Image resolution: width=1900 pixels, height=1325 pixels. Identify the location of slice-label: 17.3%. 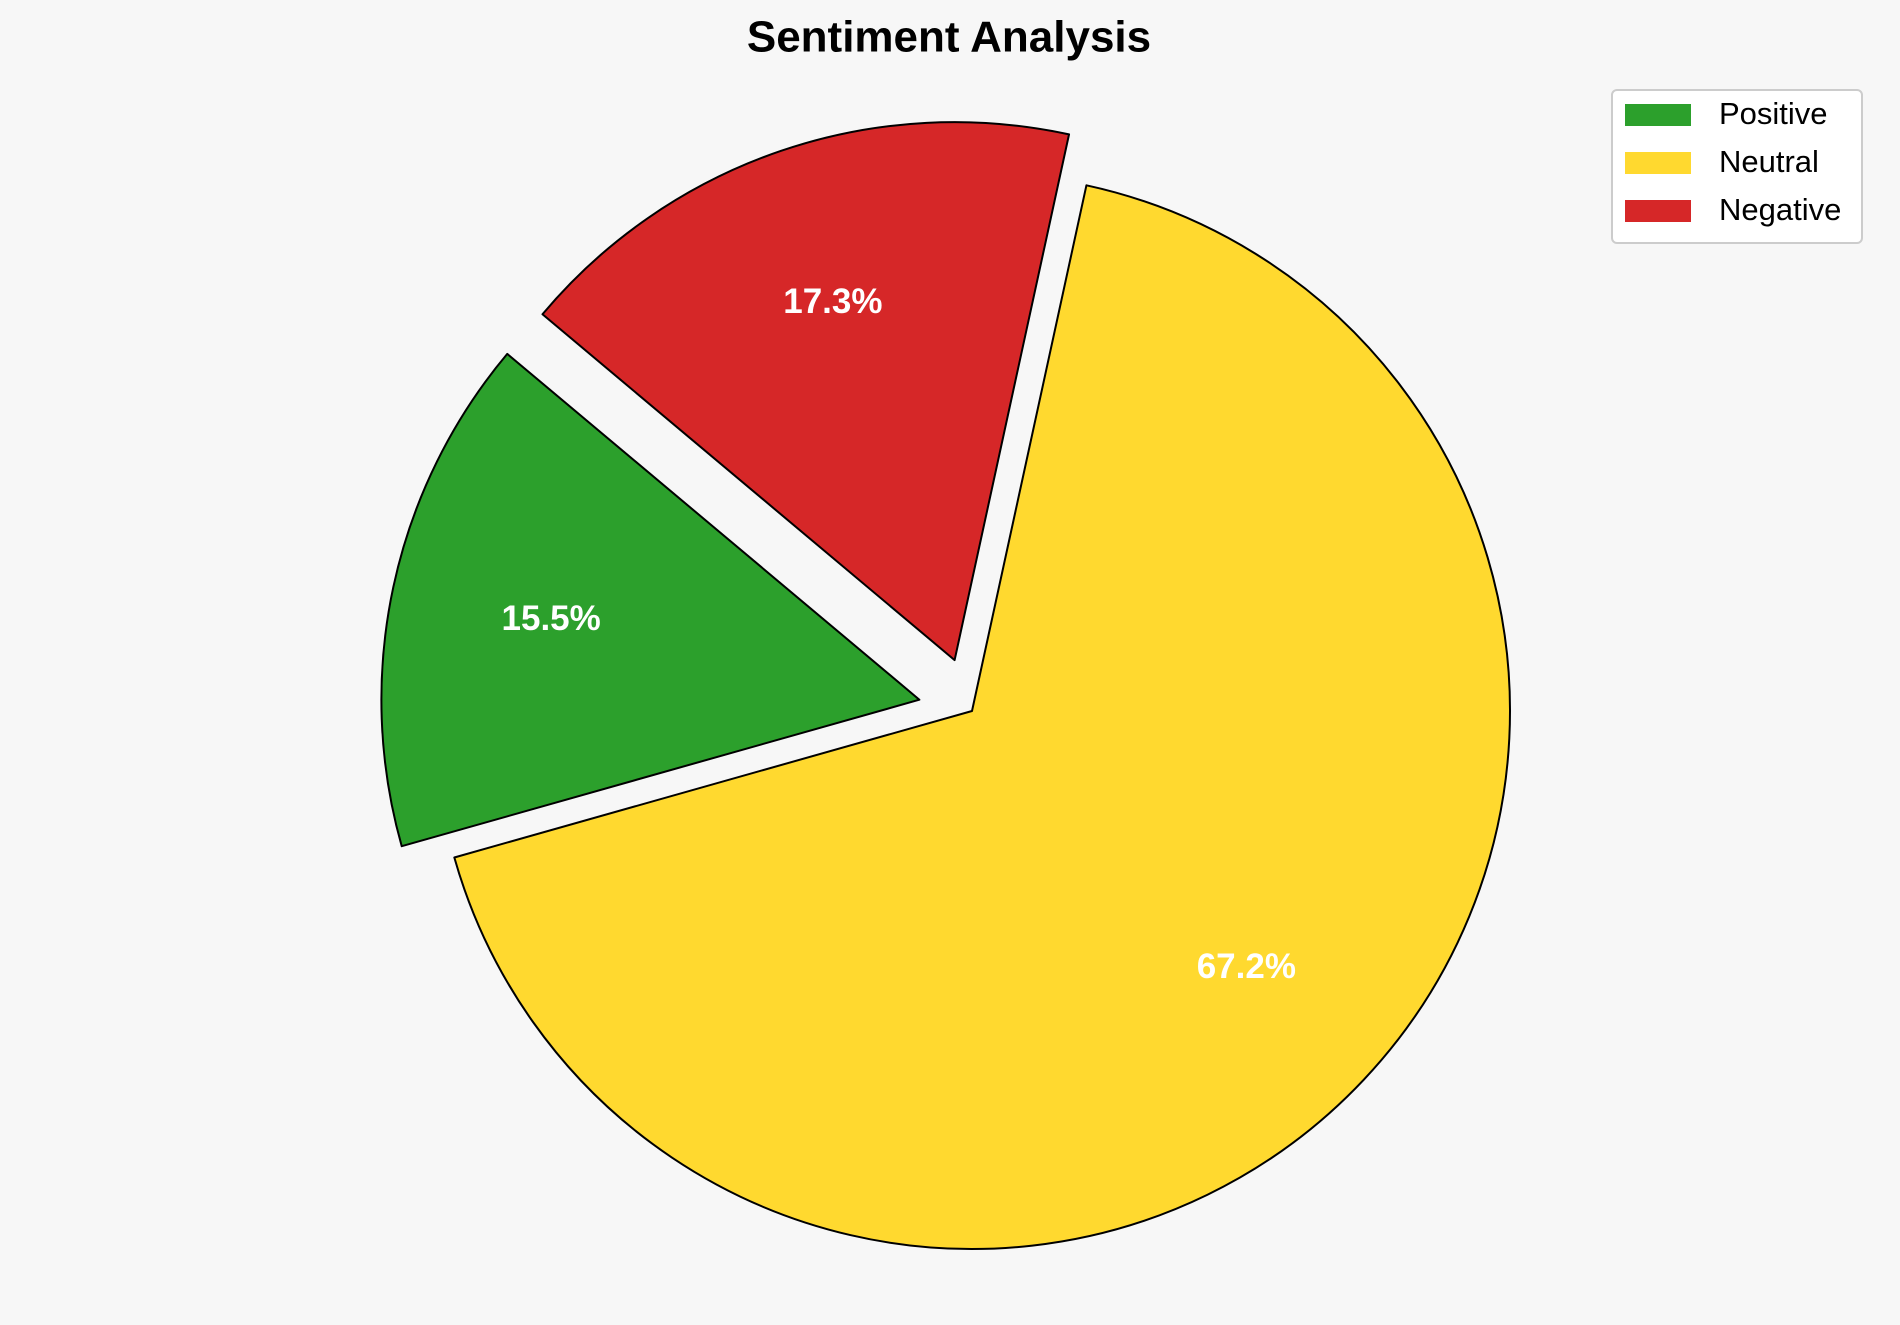
(832, 301).